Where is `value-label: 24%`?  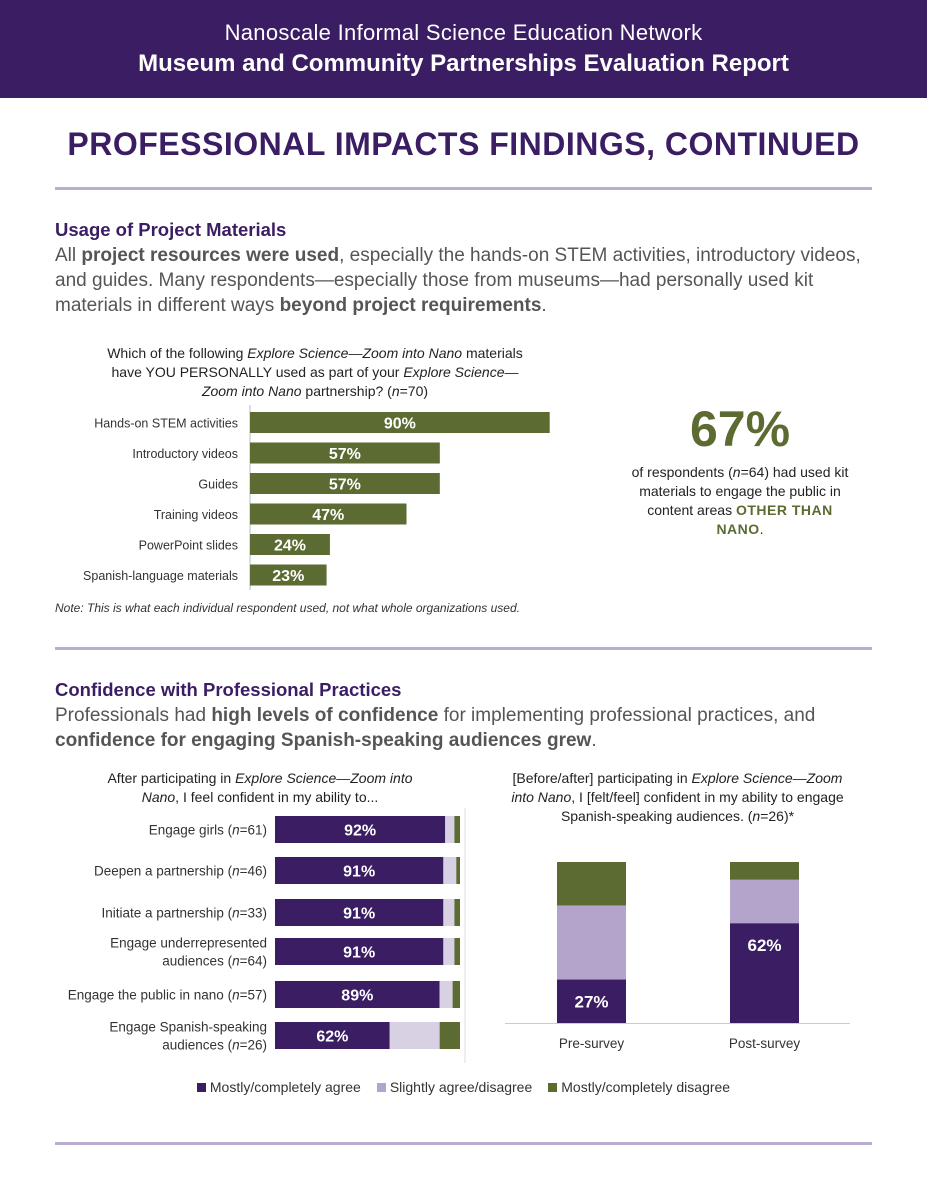
value-label: 24% is located at coordinates (290, 546).